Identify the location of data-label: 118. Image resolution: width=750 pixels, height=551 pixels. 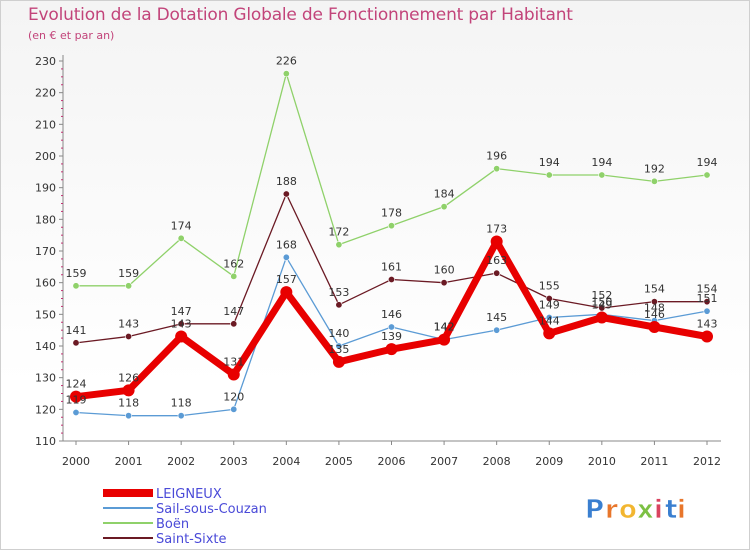
(128, 403).